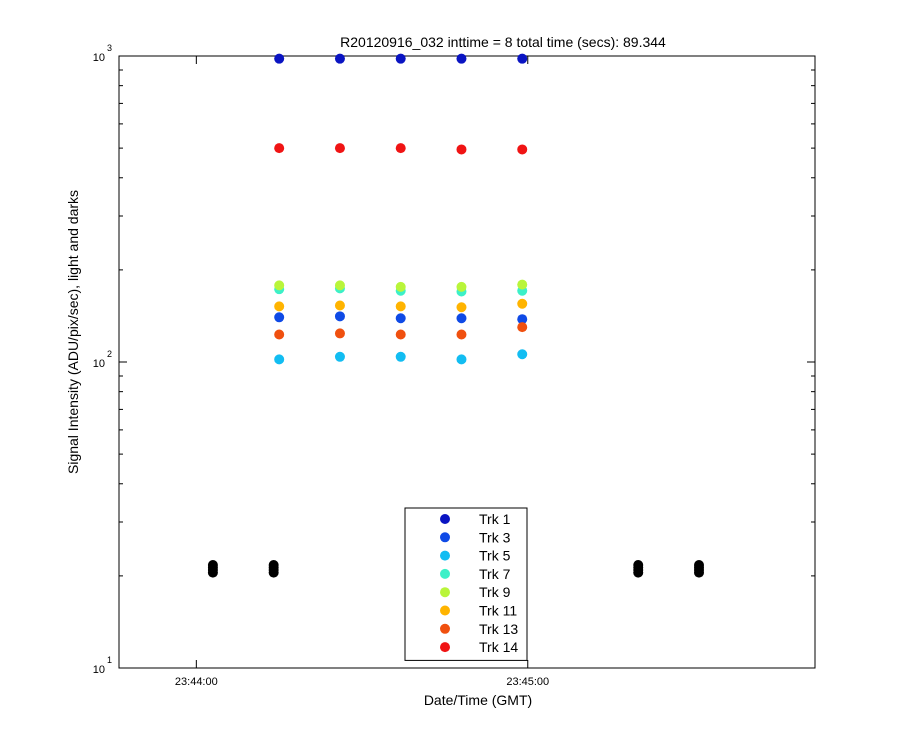 The width and height of the screenshot is (900, 750). What do you see at coordinates (495, 537) in the screenshot?
I see `legend-label: Trk 3` at bounding box center [495, 537].